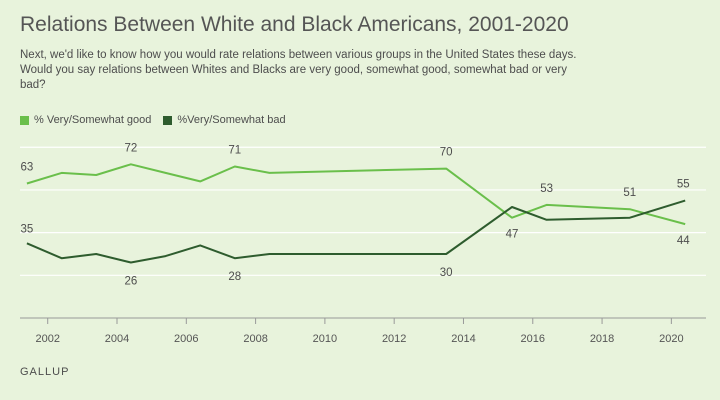 This screenshot has height=400, width=720. I want to click on data-label: 70, so click(446, 153).